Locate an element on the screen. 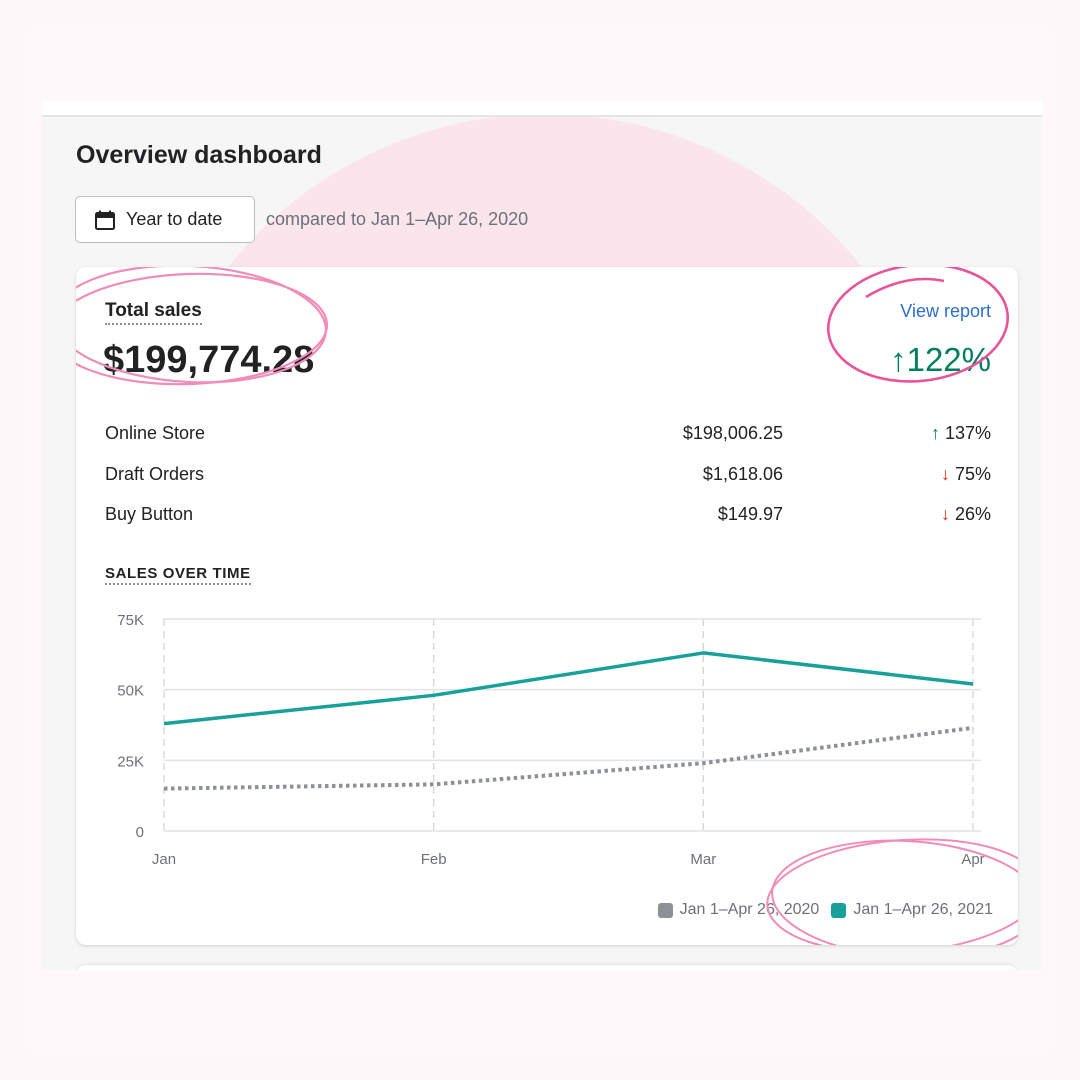 This screenshot has height=1080, width=1080. channel-name: Online Store is located at coordinates (155, 433).